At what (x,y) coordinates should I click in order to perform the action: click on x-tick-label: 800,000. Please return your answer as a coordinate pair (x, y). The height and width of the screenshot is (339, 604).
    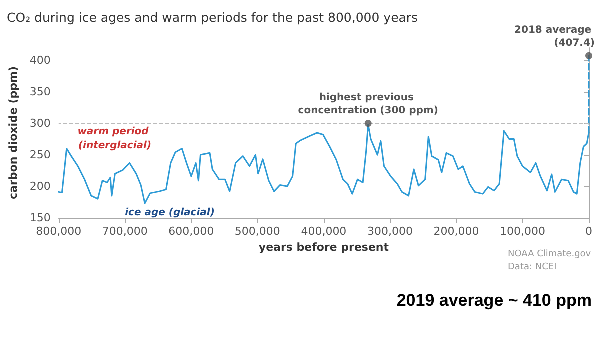
    Looking at the image, I should click on (59, 231).